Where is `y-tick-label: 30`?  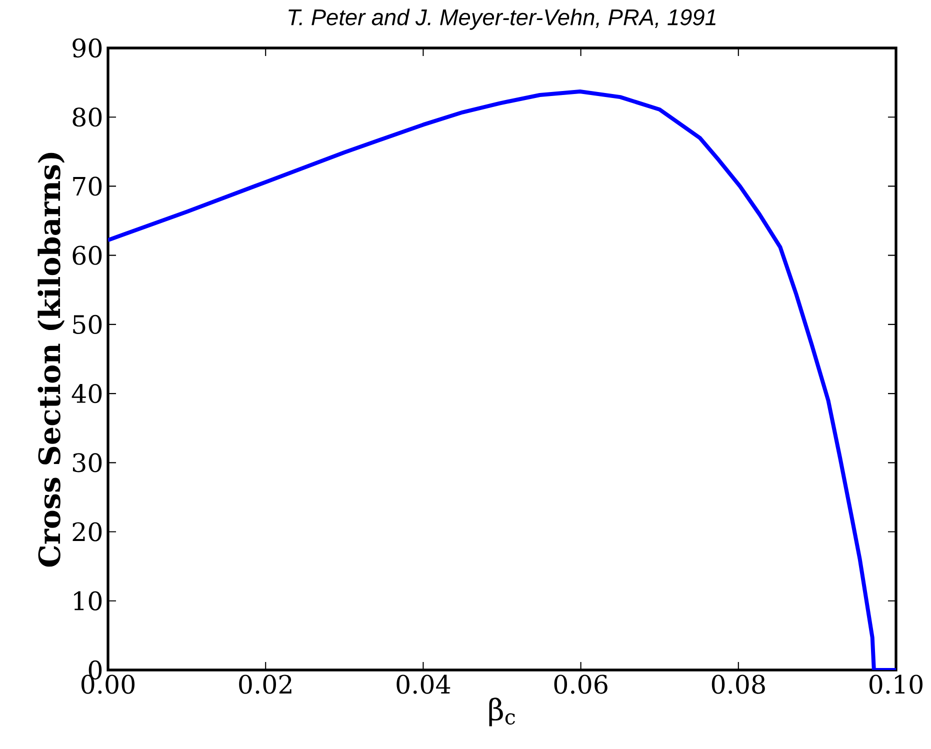
y-tick-label: 30 is located at coordinates (87, 462).